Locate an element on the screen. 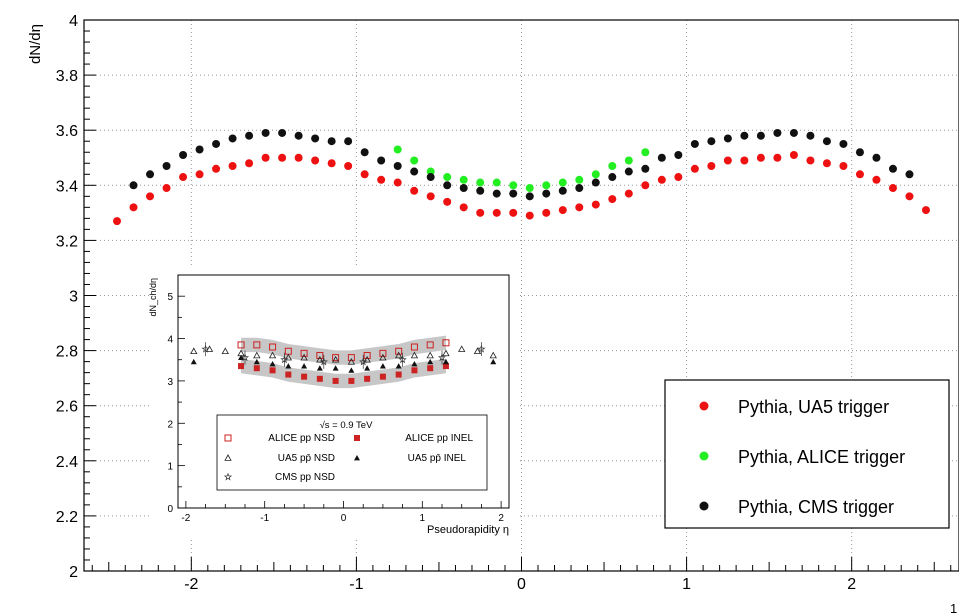 The height and width of the screenshot is (615, 959). x-tick-label: -1 is located at coordinates (356, 584).